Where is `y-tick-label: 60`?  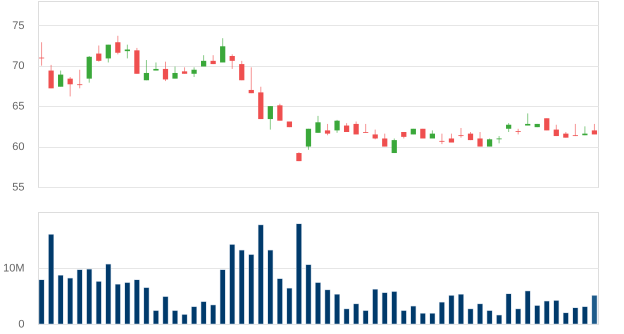 y-tick-label: 60 is located at coordinates (18, 147).